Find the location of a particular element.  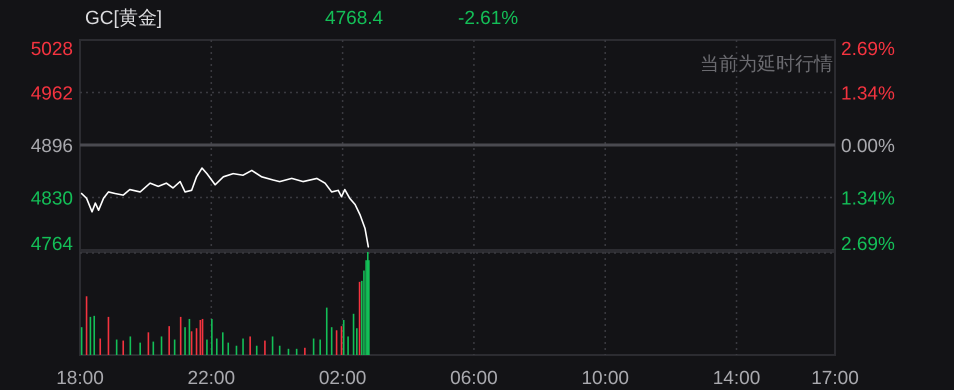

text: -2.61% is located at coordinates (488, 18).